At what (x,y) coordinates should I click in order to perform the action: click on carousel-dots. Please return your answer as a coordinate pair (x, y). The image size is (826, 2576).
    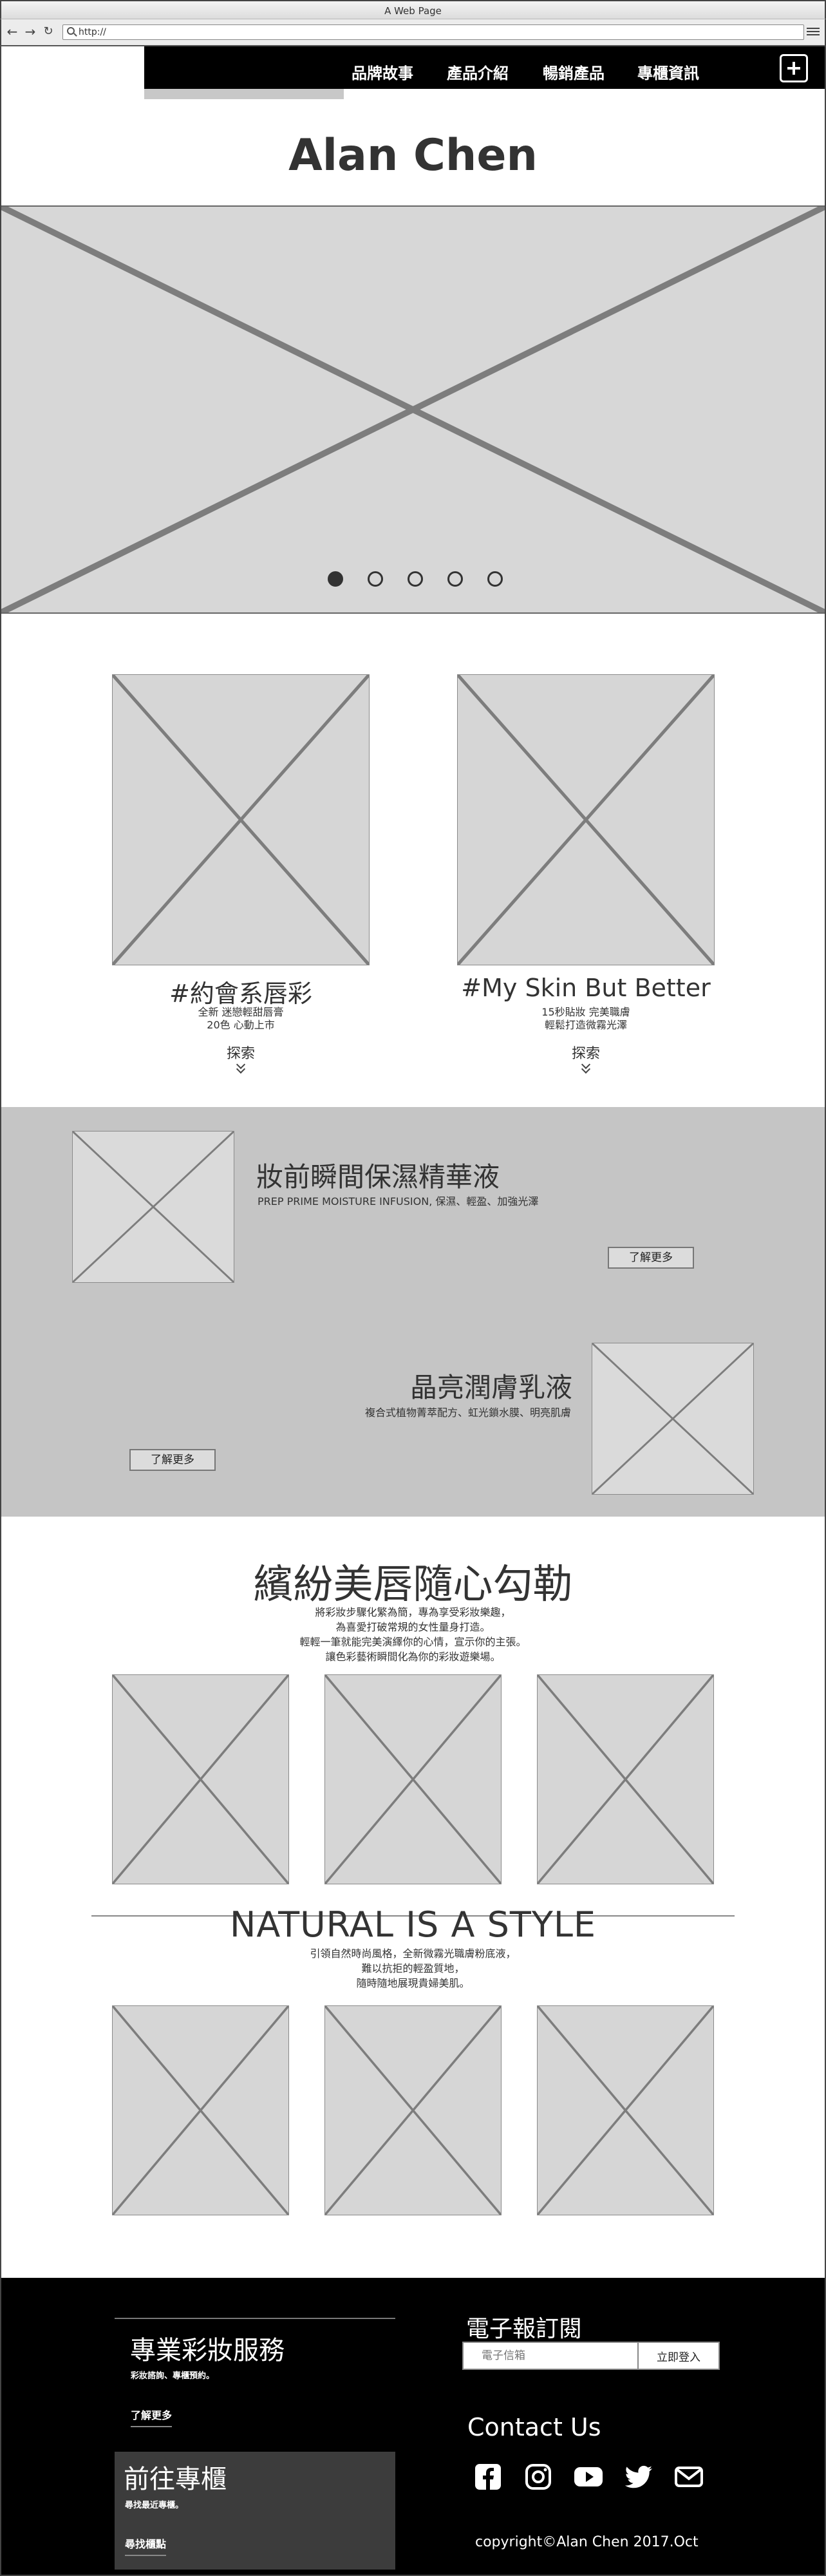
    Looking at the image, I should click on (418, 579).